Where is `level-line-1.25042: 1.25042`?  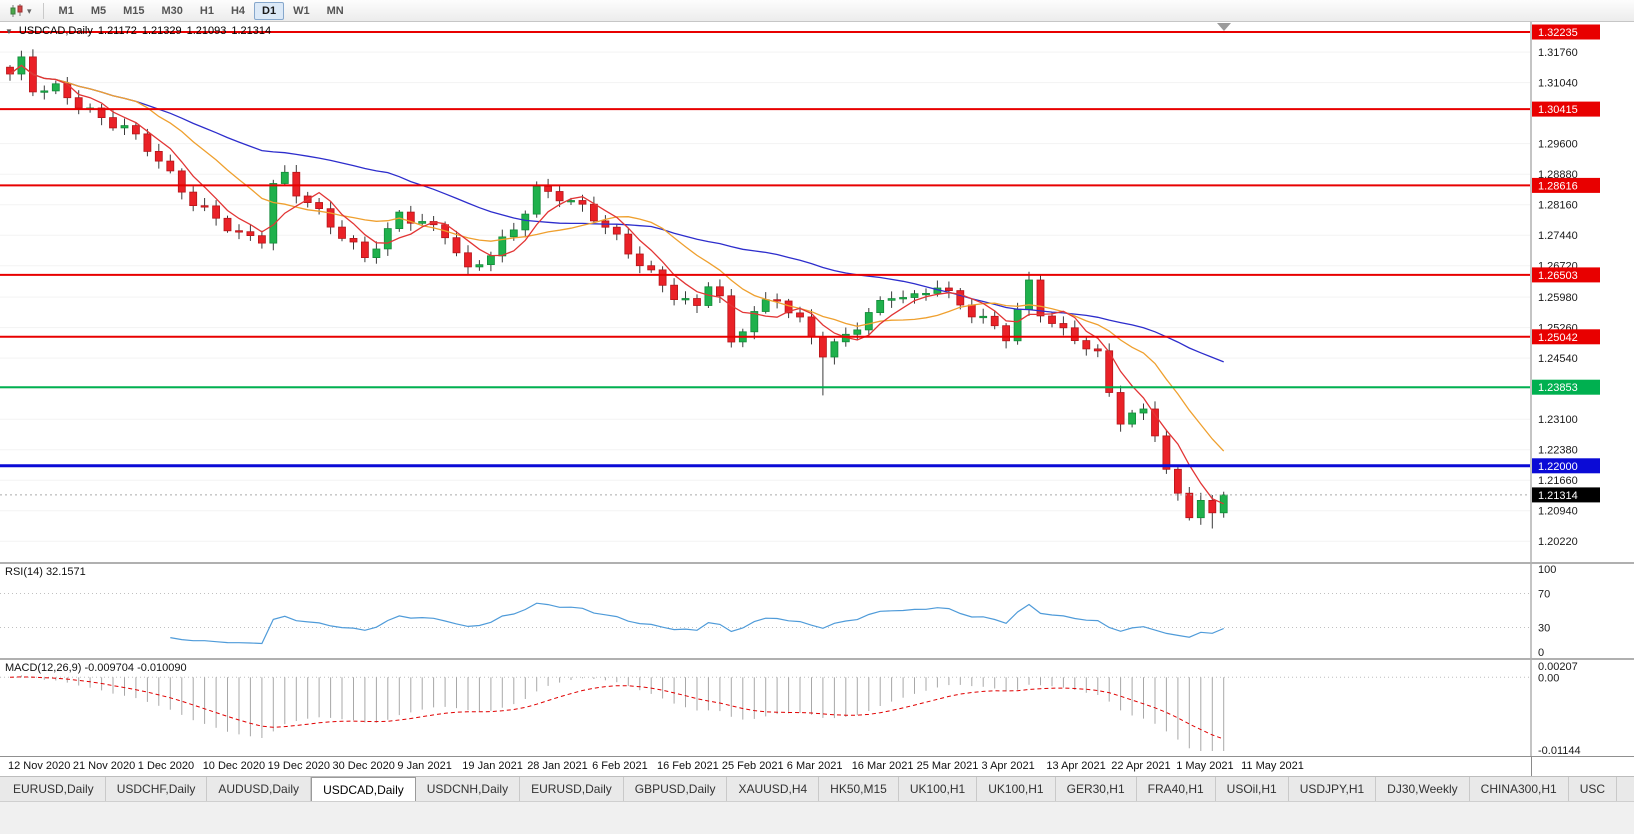 level-line-1.25042: 1.25042 is located at coordinates (800, 337).